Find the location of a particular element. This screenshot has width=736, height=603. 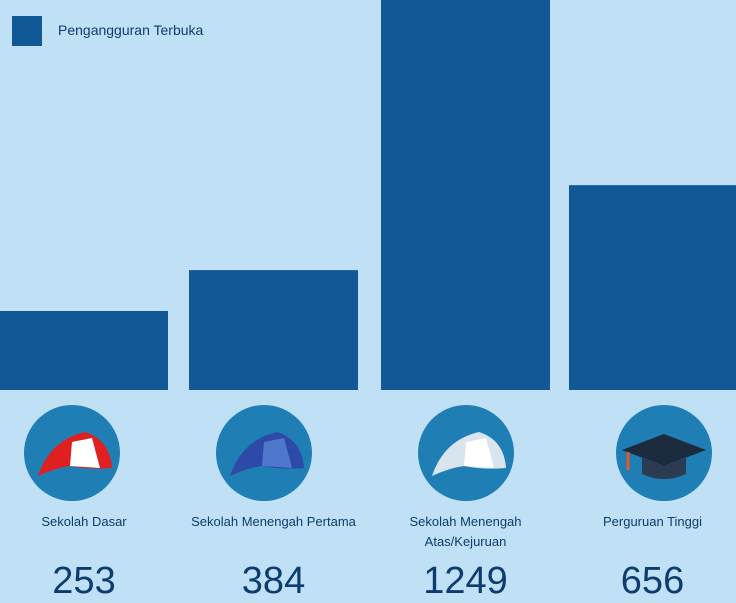

value-label: 384 is located at coordinates (274, 581).